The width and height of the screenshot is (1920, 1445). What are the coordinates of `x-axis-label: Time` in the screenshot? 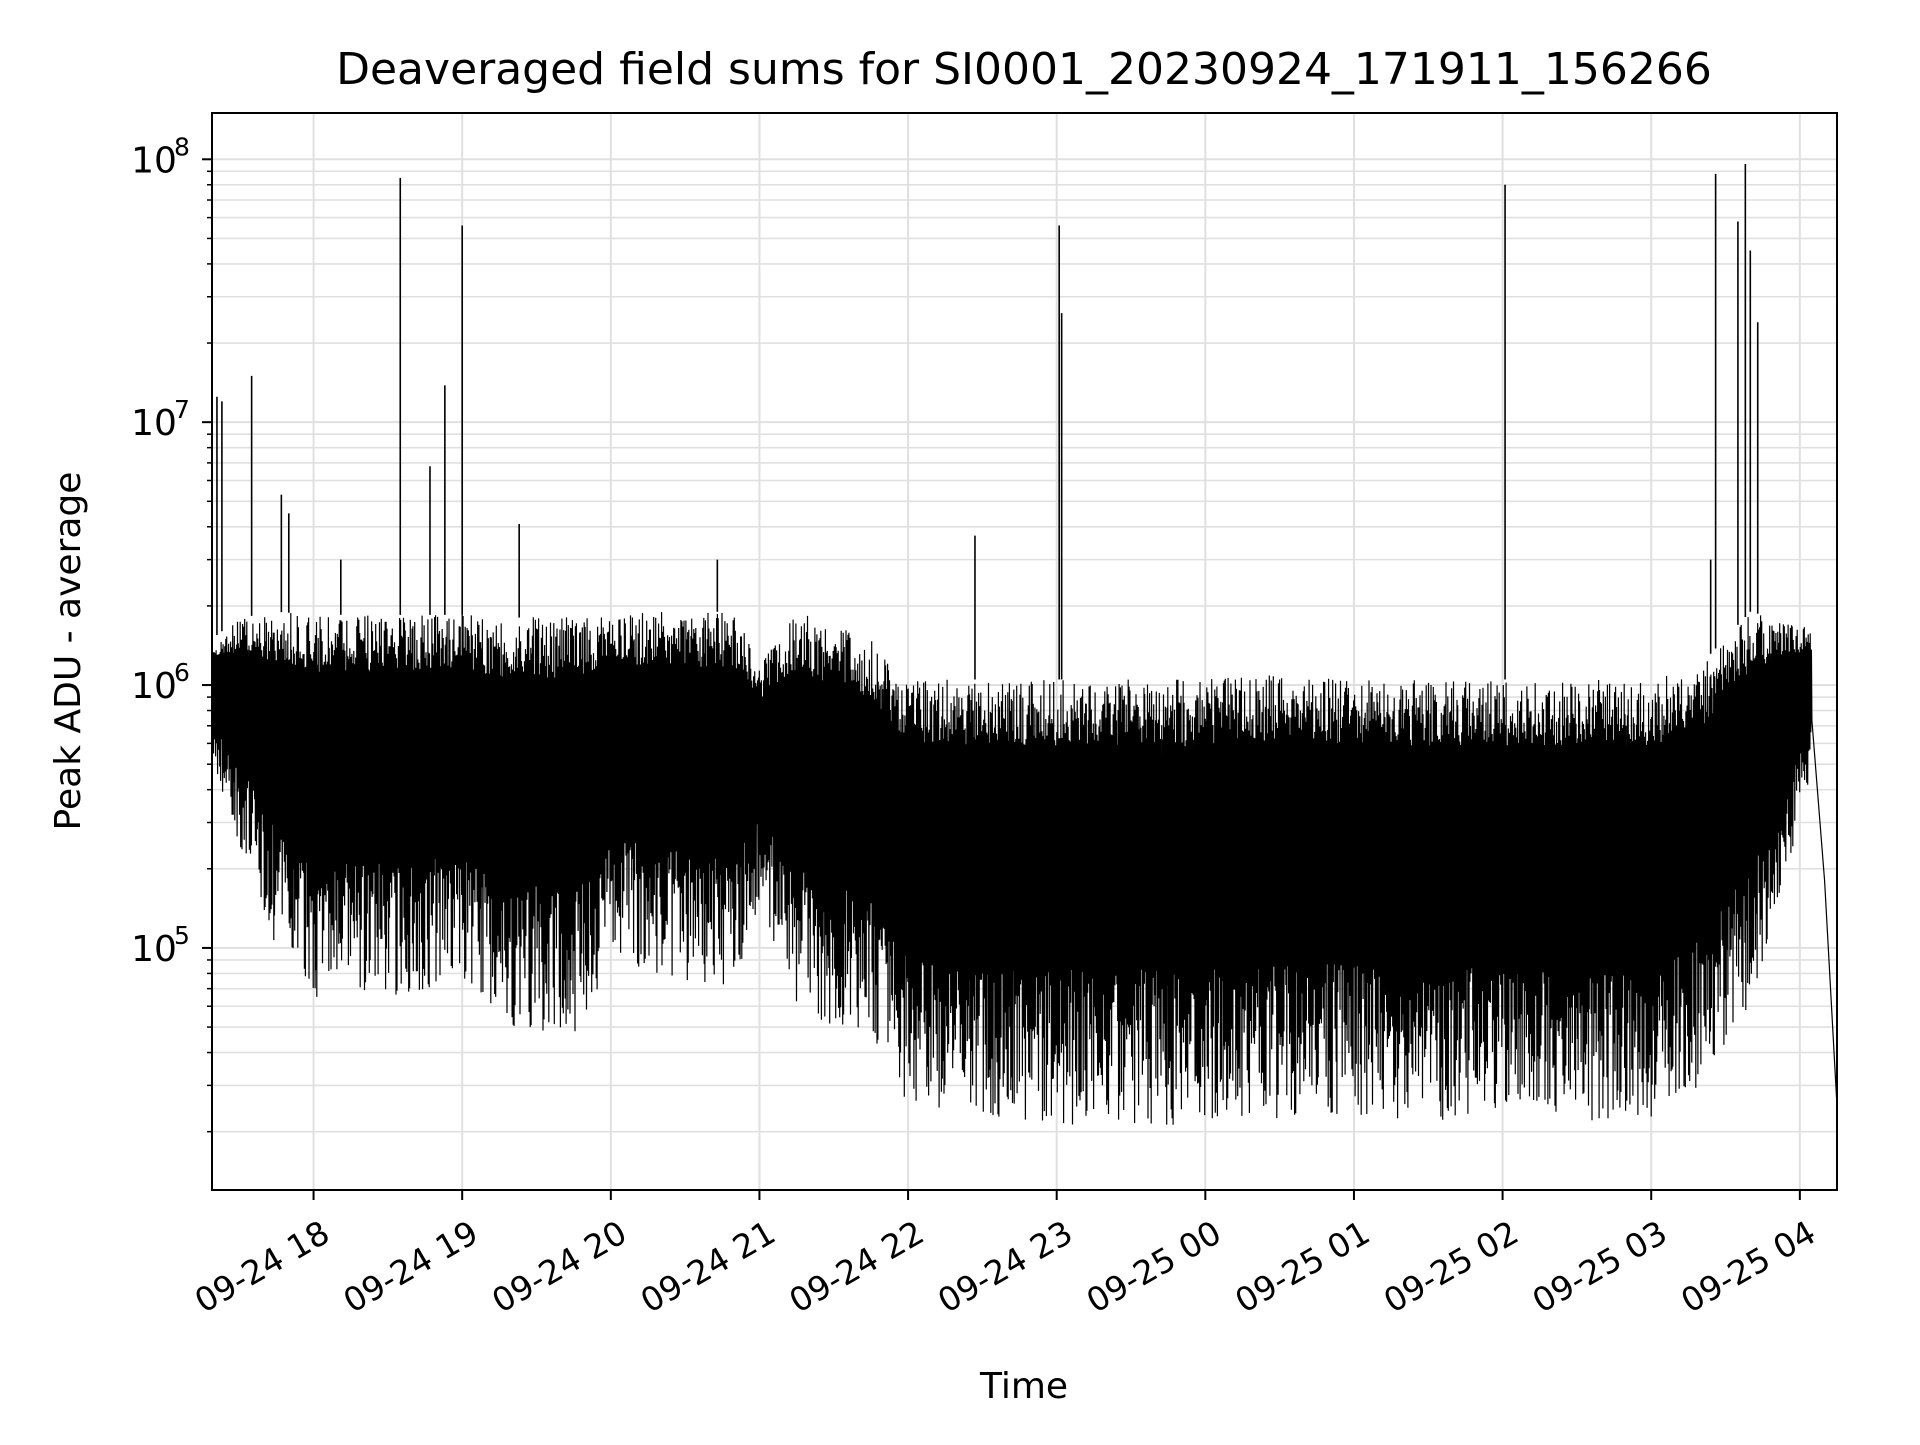 It's located at (1023, 1386).